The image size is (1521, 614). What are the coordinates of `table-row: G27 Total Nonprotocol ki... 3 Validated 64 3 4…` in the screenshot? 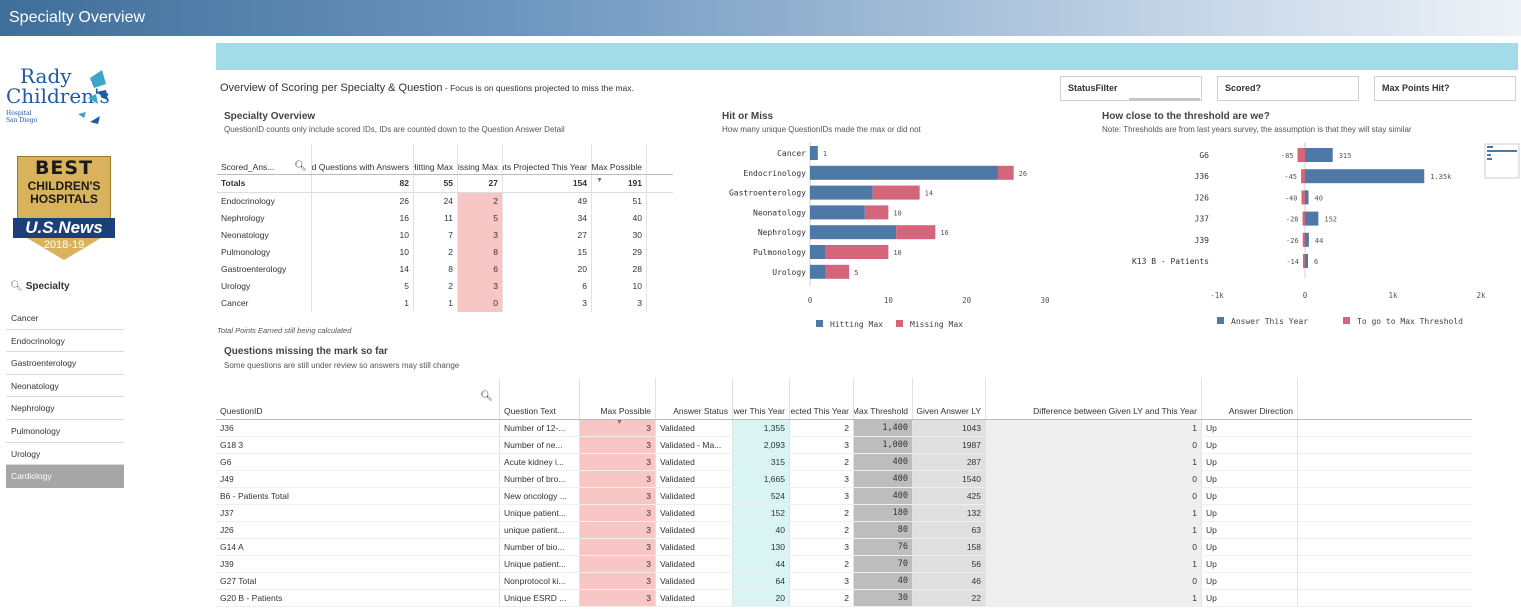 It's located at (844, 581).